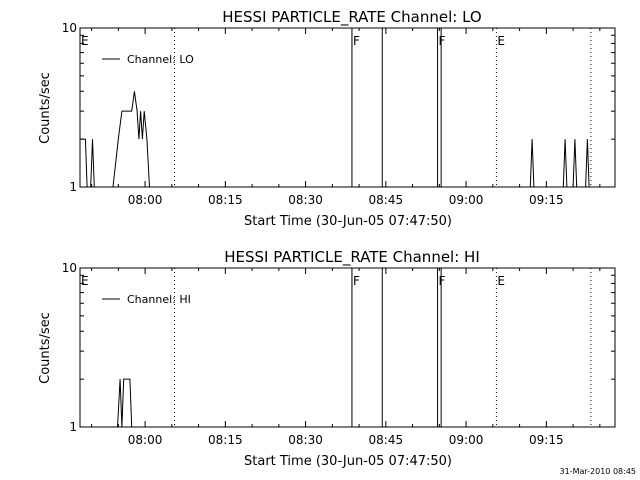 This screenshot has width=640, height=480. I want to click on legend: Channel: LO, so click(148, 59).